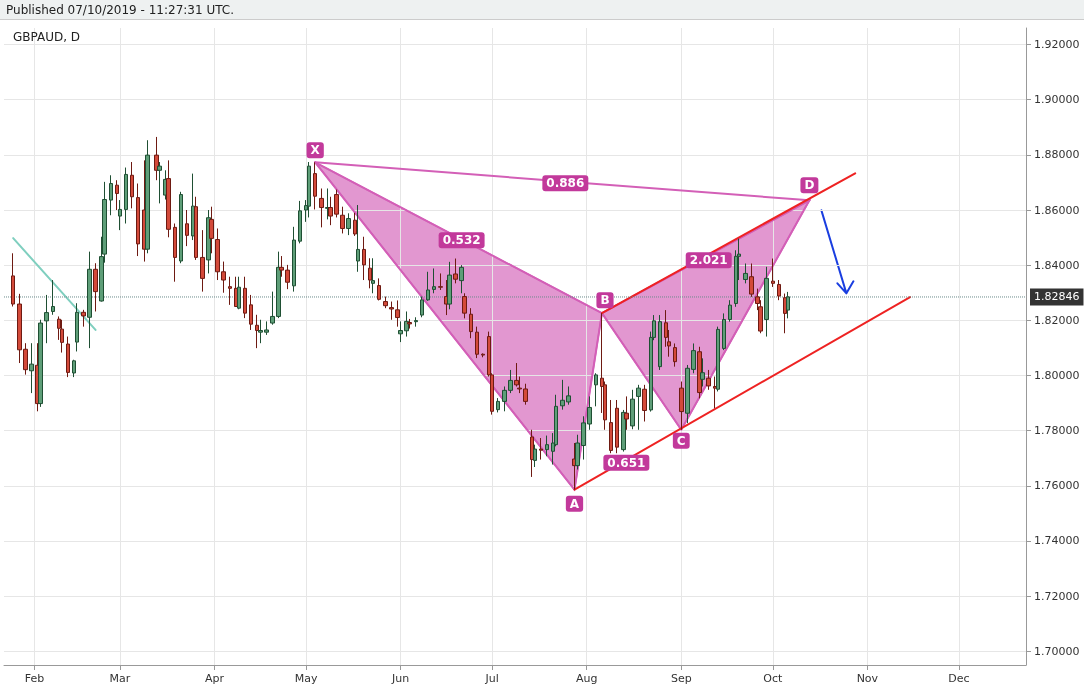 The image size is (1084, 693). What do you see at coordinates (1057, 100) in the screenshot?
I see `y-tick-label: 1.90000` at bounding box center [1057, 100].